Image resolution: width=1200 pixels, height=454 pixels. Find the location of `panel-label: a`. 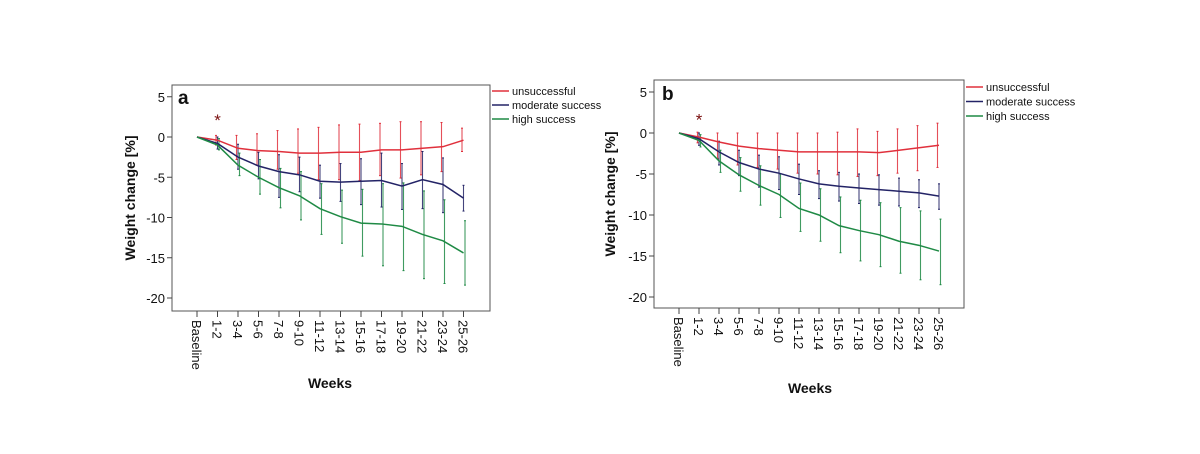

panel-label: a is located at coordinates (183, 98).